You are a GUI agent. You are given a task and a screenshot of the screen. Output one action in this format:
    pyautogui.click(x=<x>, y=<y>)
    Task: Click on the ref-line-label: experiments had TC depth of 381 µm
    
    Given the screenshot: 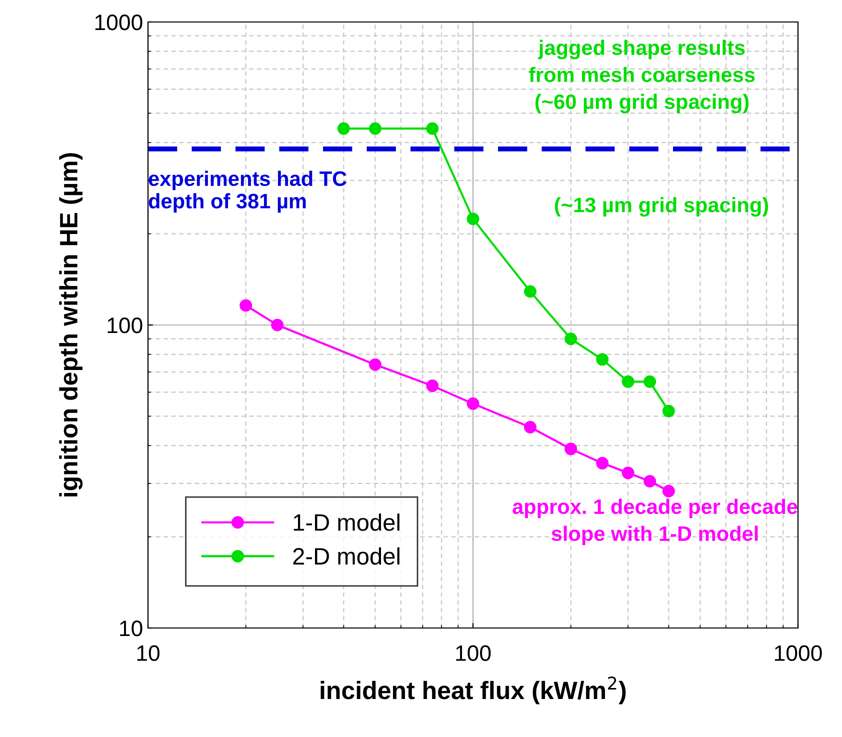 What is the action you would take?
    pyautogui.click(x=247, y=191)
    